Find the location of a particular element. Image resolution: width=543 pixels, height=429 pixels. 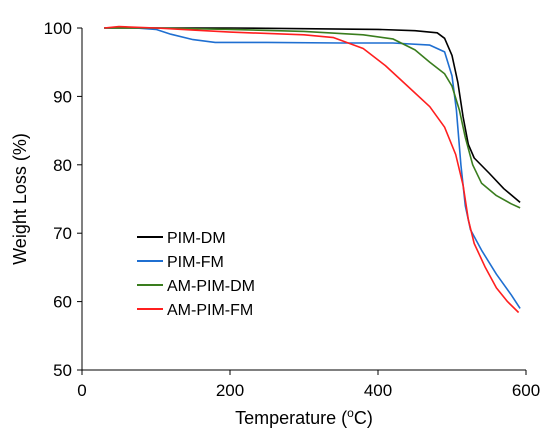

x-axis-title-text: Temperature ( is located at coordinates (291, 418).